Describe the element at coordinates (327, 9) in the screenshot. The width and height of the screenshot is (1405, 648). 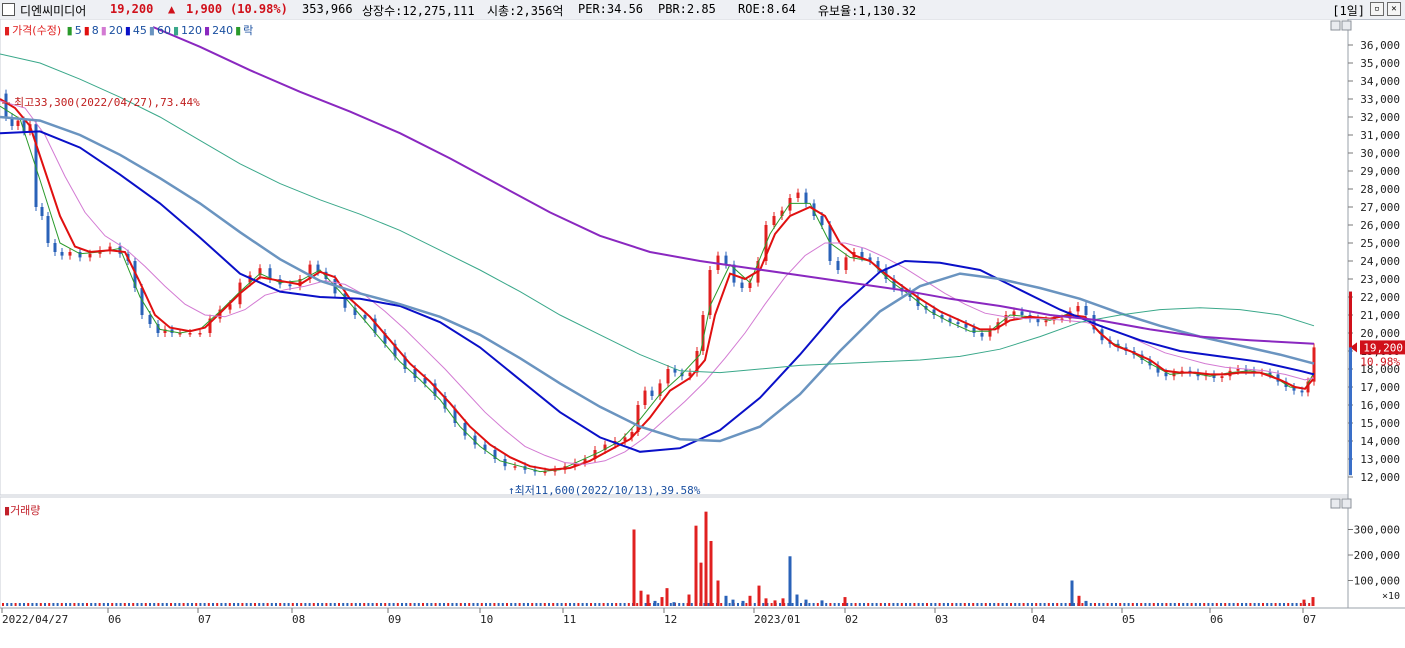
I see `trade-volume: 353,966` at that location.